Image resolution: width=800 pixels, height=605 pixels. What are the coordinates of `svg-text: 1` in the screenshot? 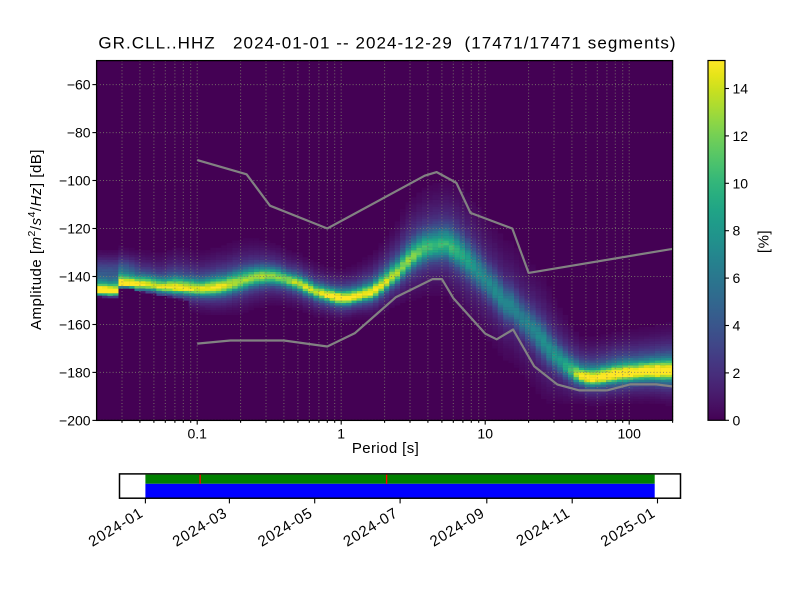 It's located at (341, 434).